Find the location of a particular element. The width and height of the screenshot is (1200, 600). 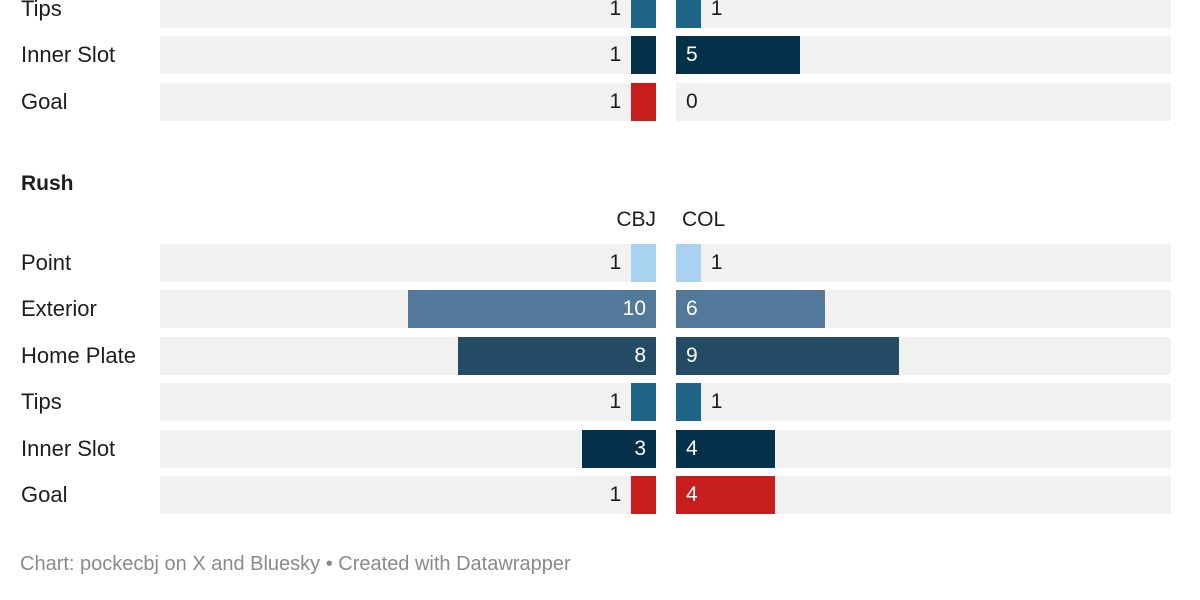

value-label-col: 5 is located at coordinates (692, 55).